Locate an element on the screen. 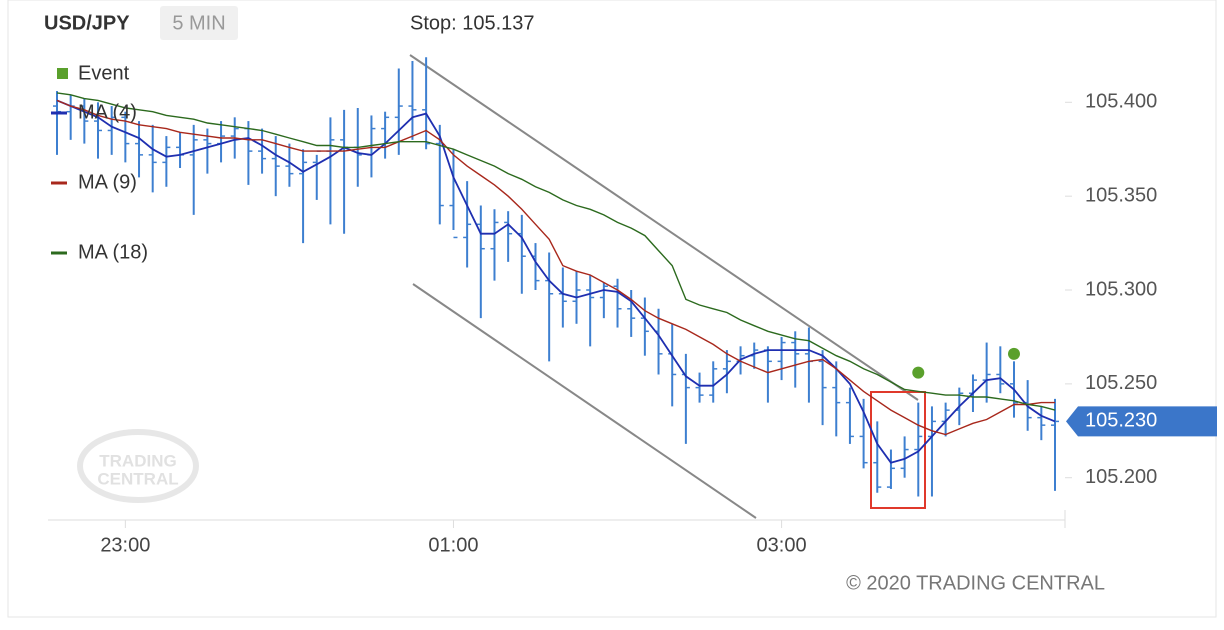  y-tick-label: 105.400 is located at coordinates (1121, 102).